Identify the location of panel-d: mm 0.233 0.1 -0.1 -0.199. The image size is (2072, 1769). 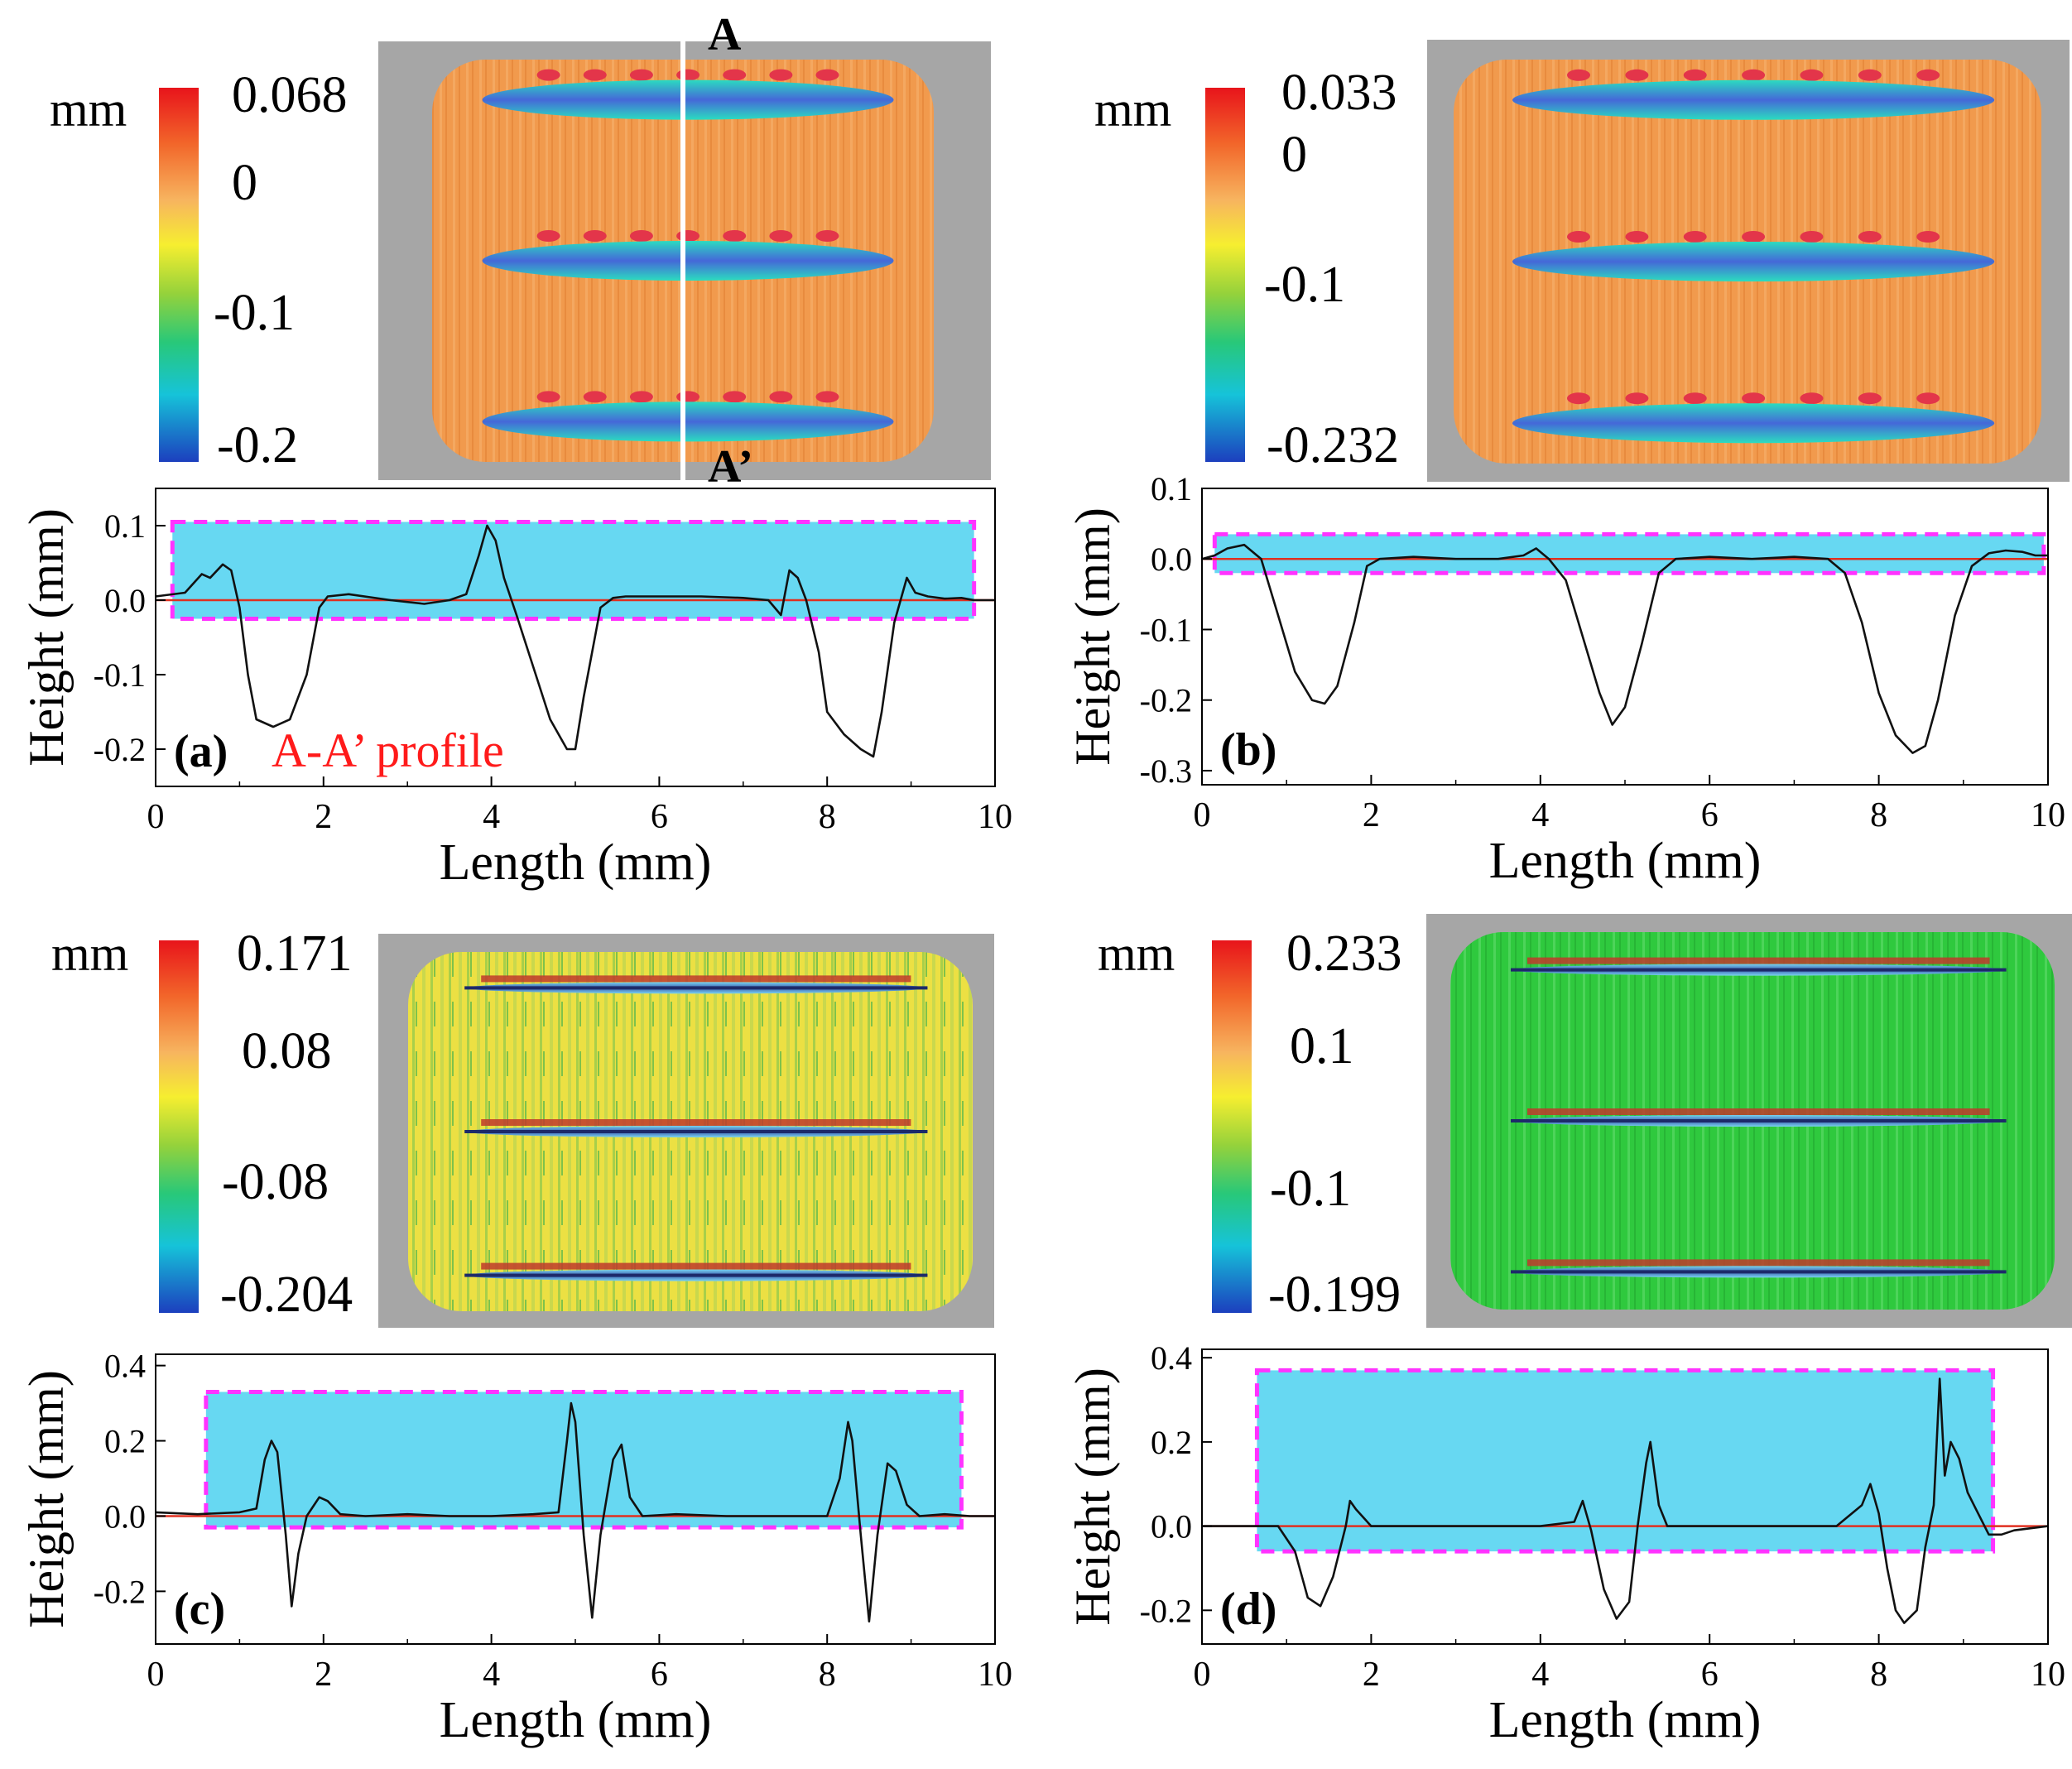
(1585, 1121).